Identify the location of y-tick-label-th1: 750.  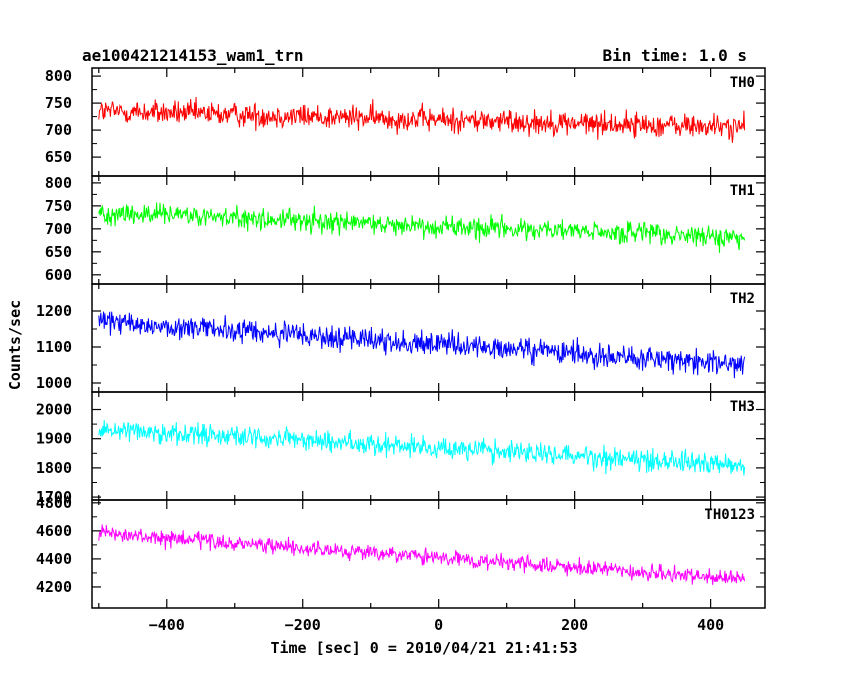
(58, 206).